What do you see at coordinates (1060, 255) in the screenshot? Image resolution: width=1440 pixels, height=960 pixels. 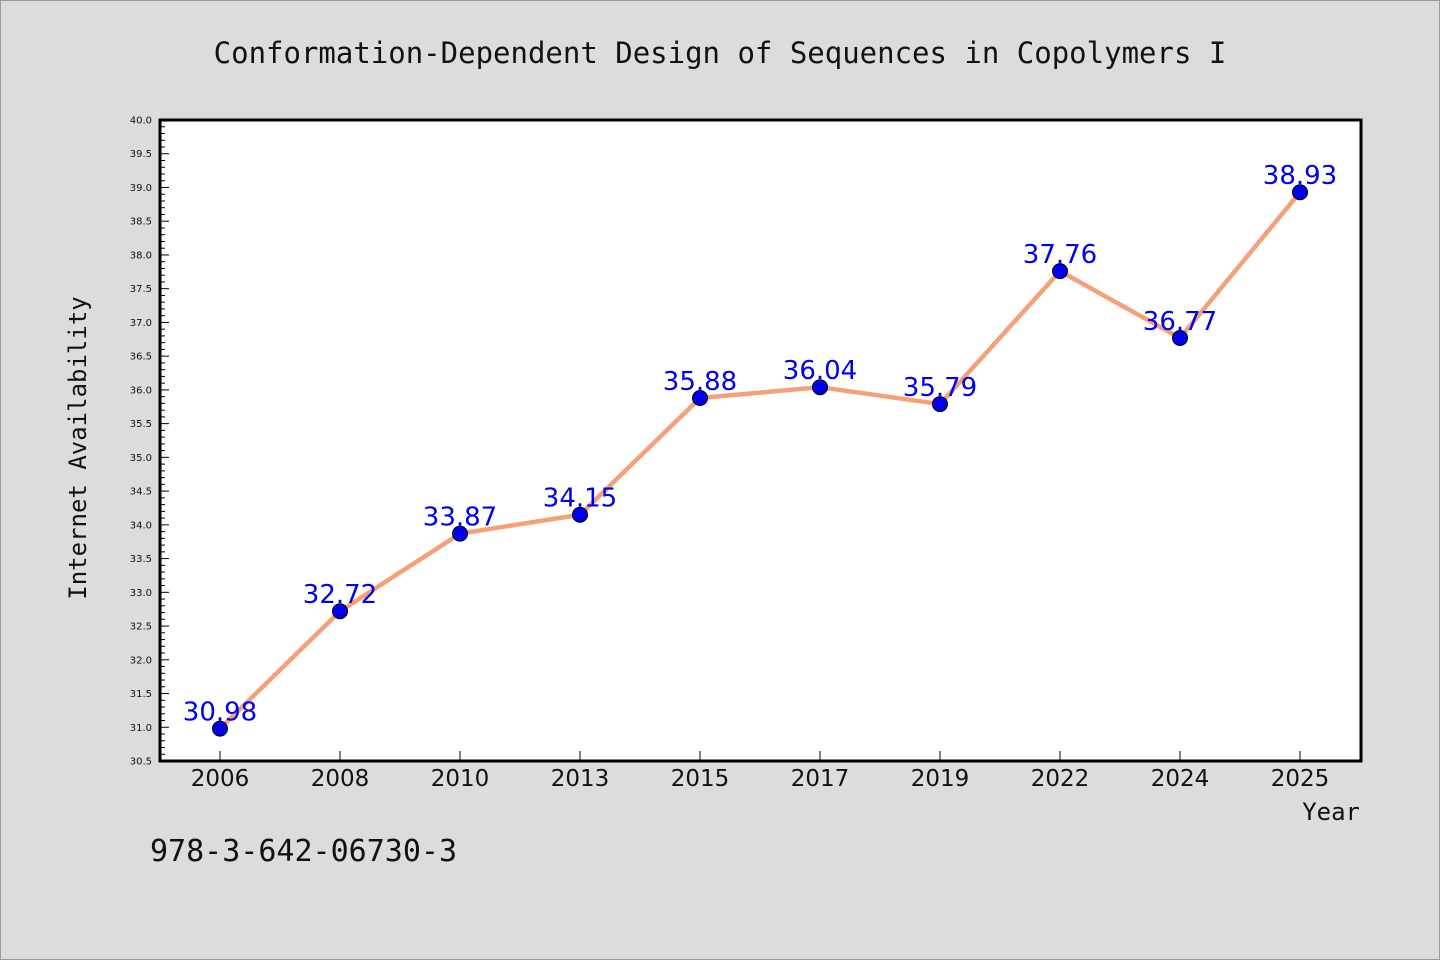 I see `data-label: 37.76` at bounding box center [1060, 255].